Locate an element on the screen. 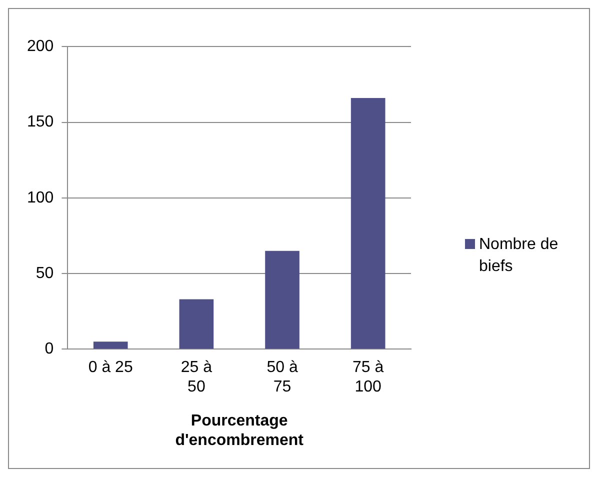 This screenshot has width=600, height=479. legend-label: Nombre de biefs is located at coordinates (519, 256).